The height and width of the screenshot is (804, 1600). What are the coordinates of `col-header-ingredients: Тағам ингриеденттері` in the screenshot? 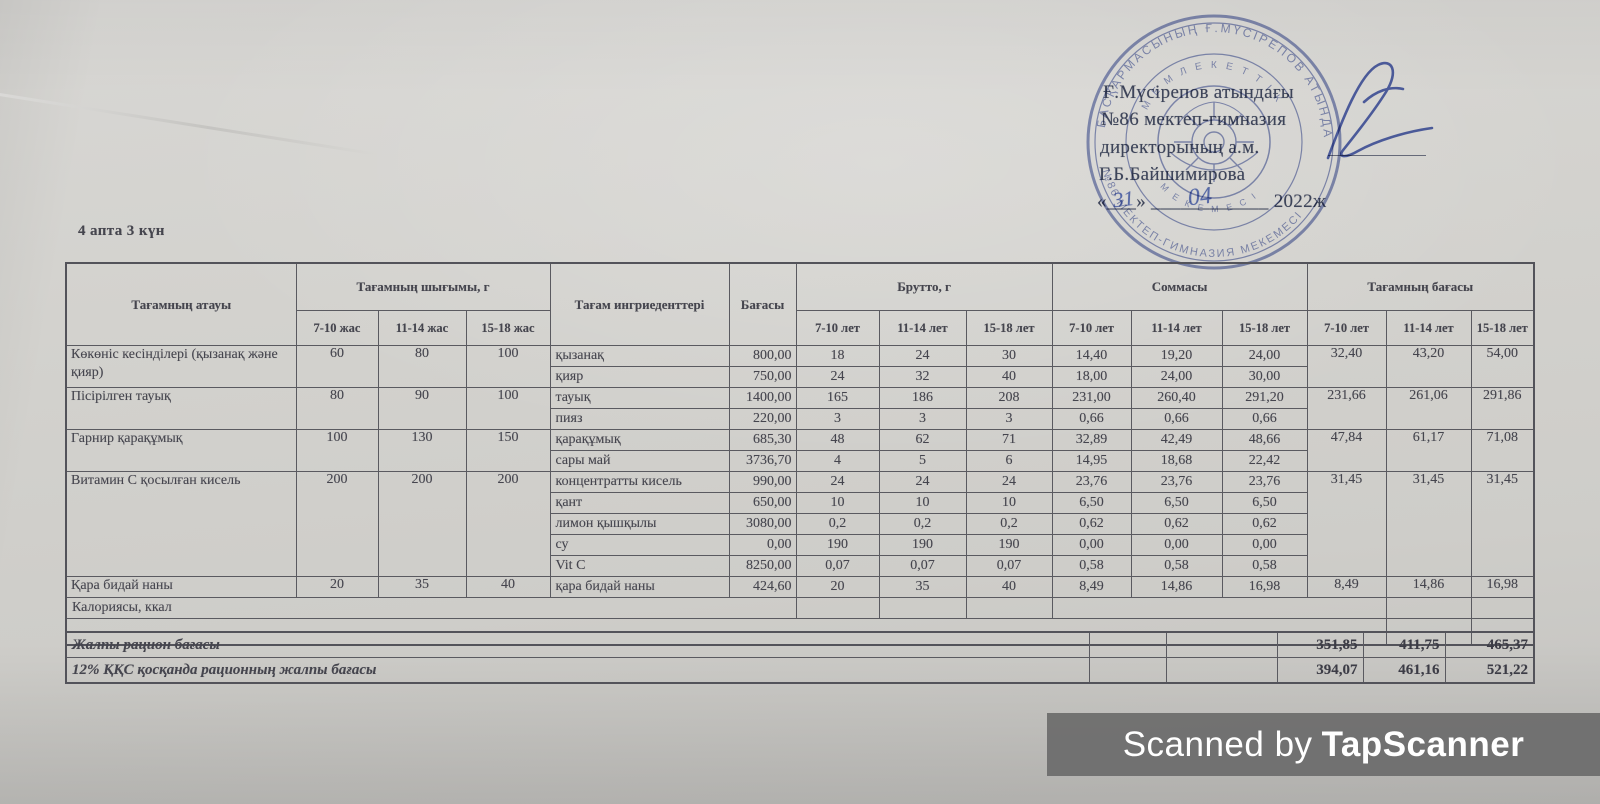 It's located at (639, 304).